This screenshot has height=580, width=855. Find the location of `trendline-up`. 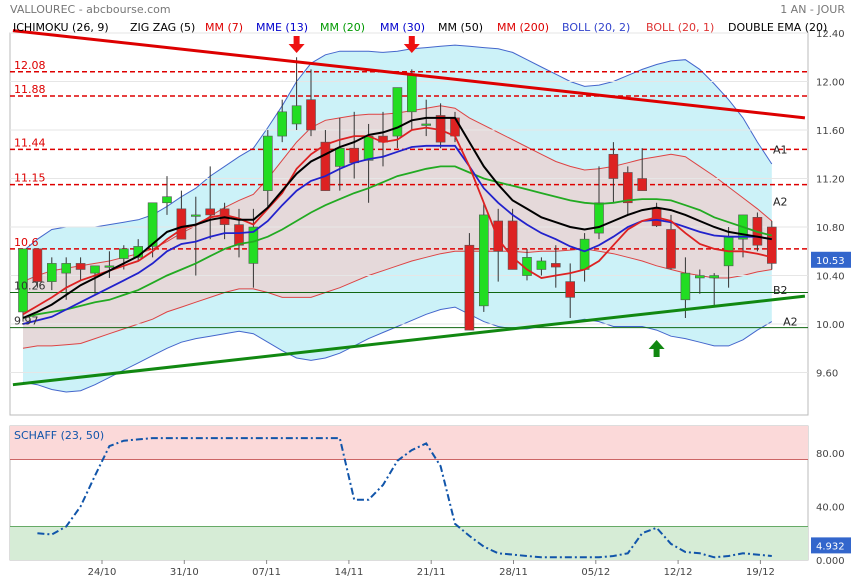

trendline-up is located at coordinates (409, 340).